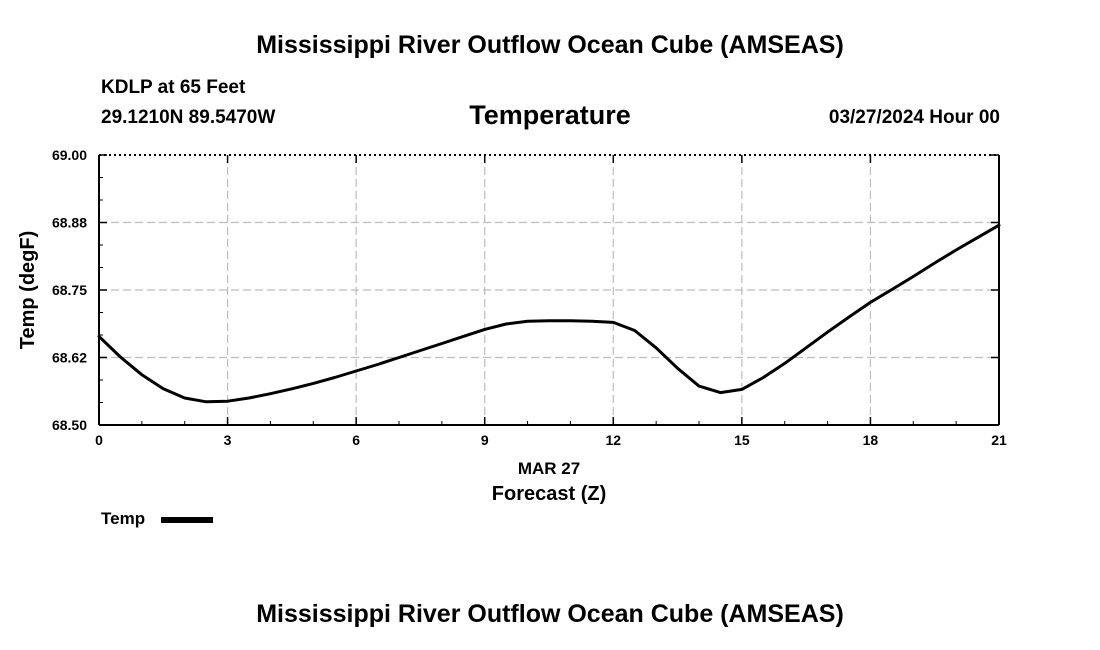 The height and width of the screenshot is (650, 1100). What do you see at coordinates (549, 494) in the screenshot?
I see `x-axis-label: Forecast (Z)` at bounding box center [549, 494].